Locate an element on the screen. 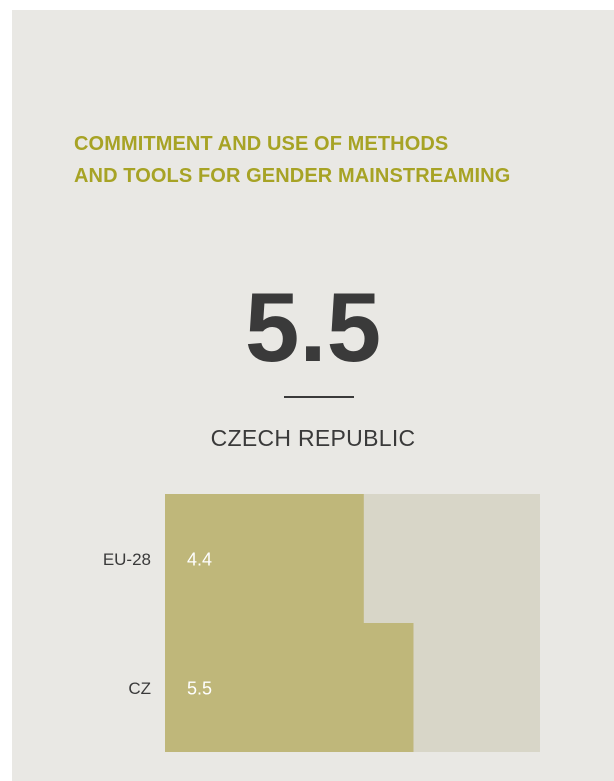 Image resolution: width=614 pixels, height=781 pixels. headline-score: 5.5 is located at coordinates (313, 327).